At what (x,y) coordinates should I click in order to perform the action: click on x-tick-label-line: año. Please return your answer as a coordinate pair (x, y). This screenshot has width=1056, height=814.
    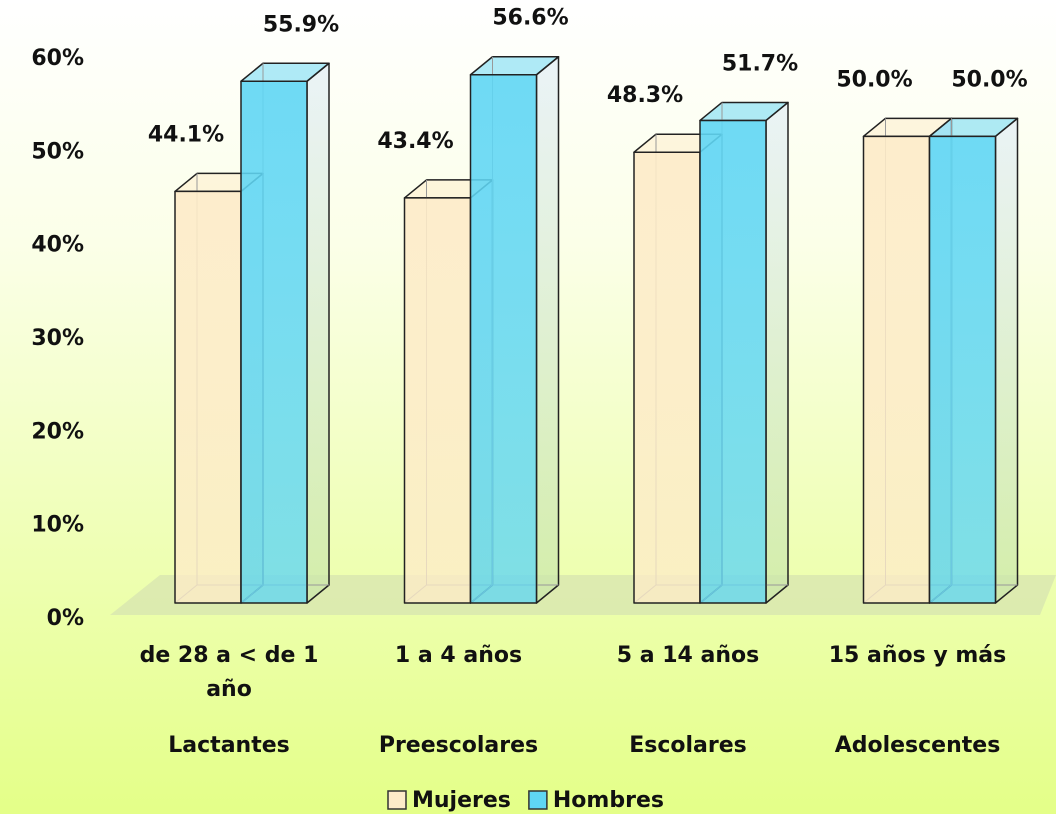
    Looking at the image, I should click on (229, 689).